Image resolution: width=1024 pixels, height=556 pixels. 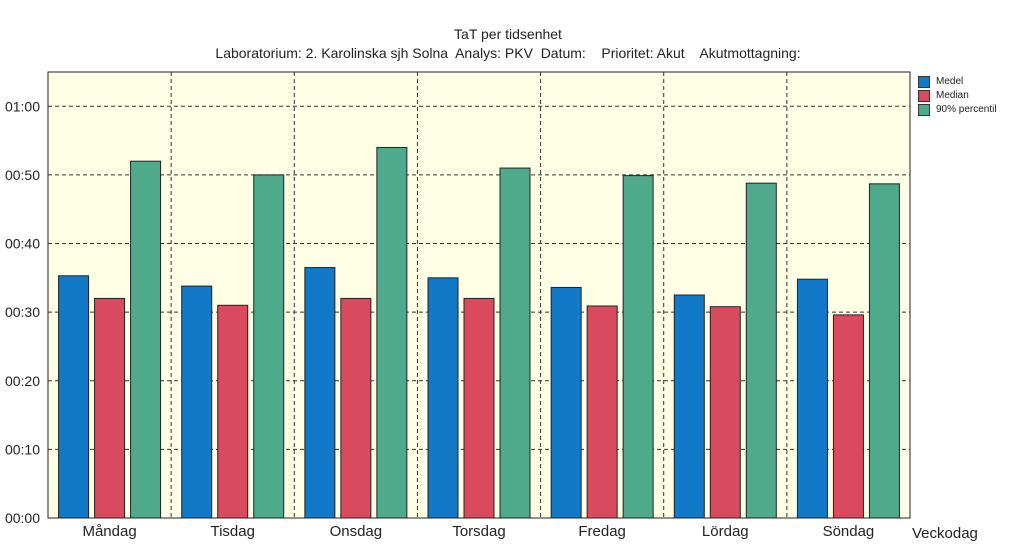 I want to click on legend-label: Medel, so click(x=950, y=81).